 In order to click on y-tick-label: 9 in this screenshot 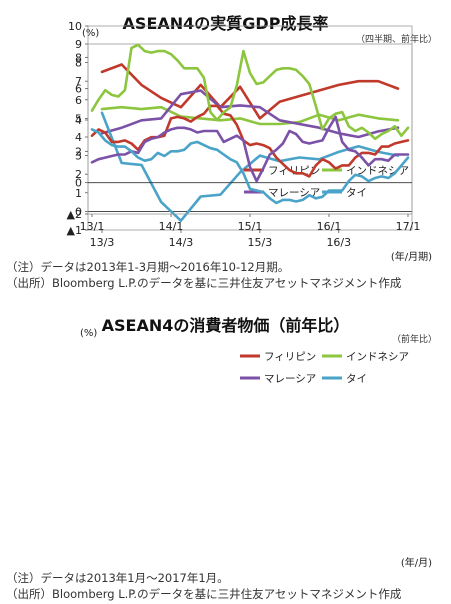, I will do `click(78, 44)`.